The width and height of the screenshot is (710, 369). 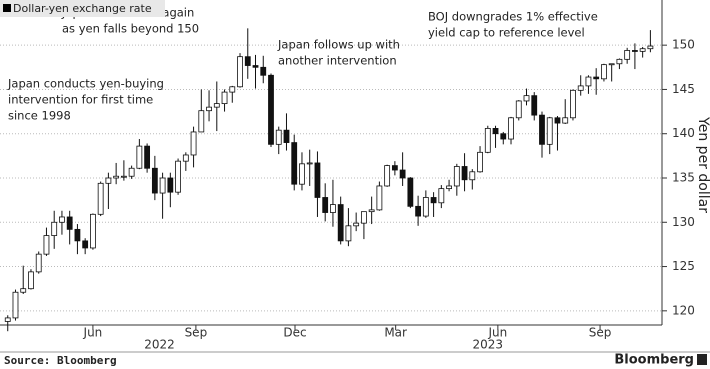 I want to click on annotation: BOJ downgrades 1% effective, so click(x=513, y=17).